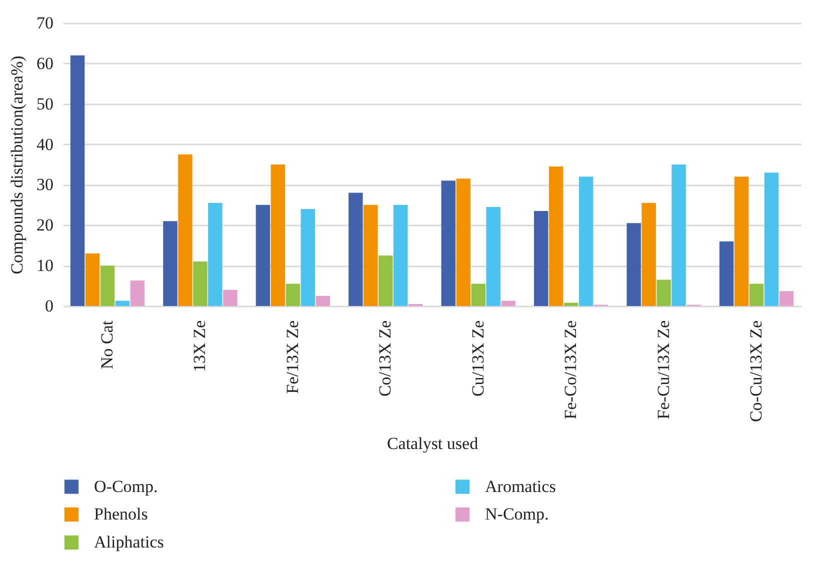  What do you see at coordinates (45, 225) in the screenshot?
I see `y-tick-label: 20` at bounding box center [45, 225].